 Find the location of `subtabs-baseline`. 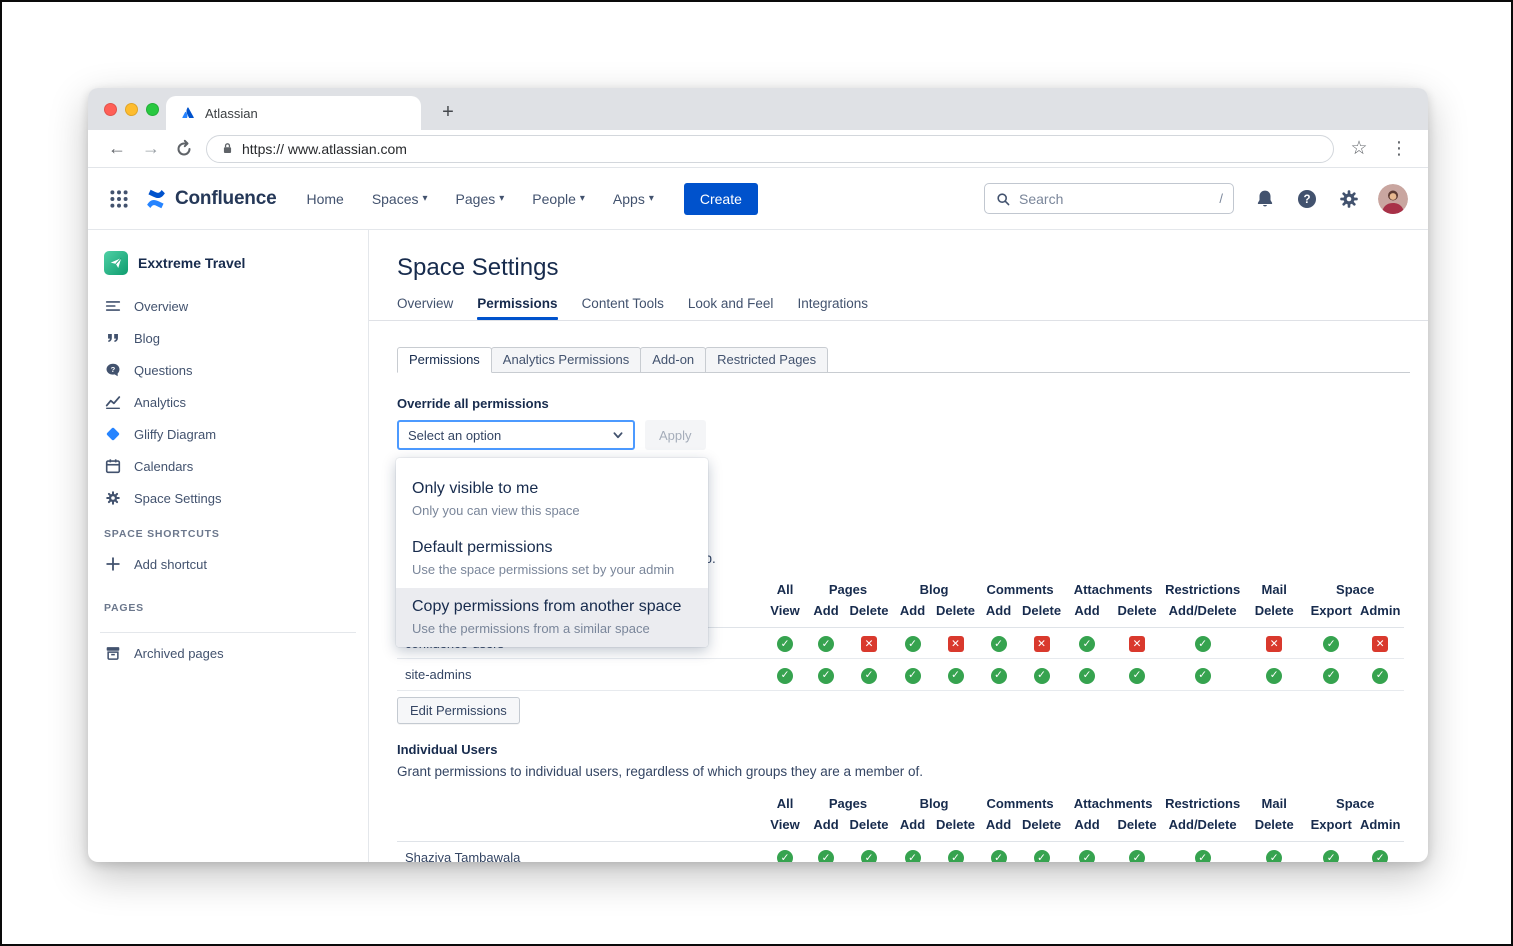

subtabs-baseline is located at coordinates (903, 372).